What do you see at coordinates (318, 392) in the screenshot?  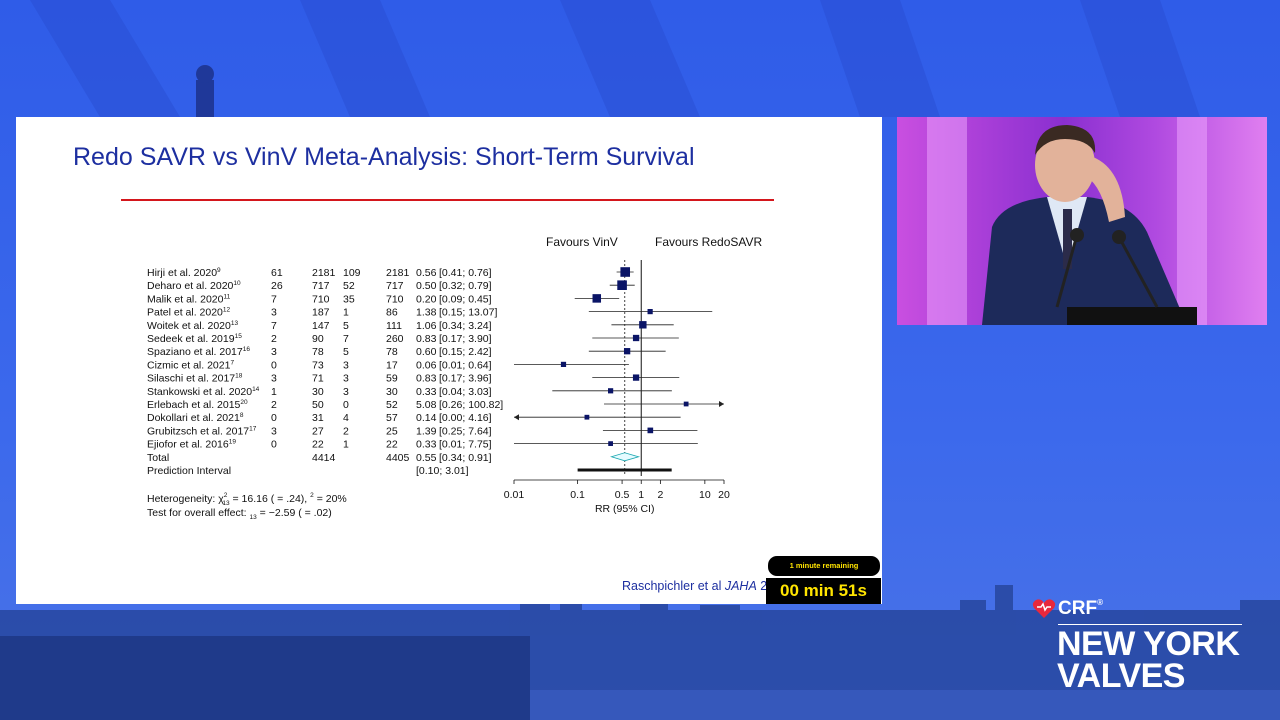 I see `study-n1: 30` at bounding box center [318, 392].